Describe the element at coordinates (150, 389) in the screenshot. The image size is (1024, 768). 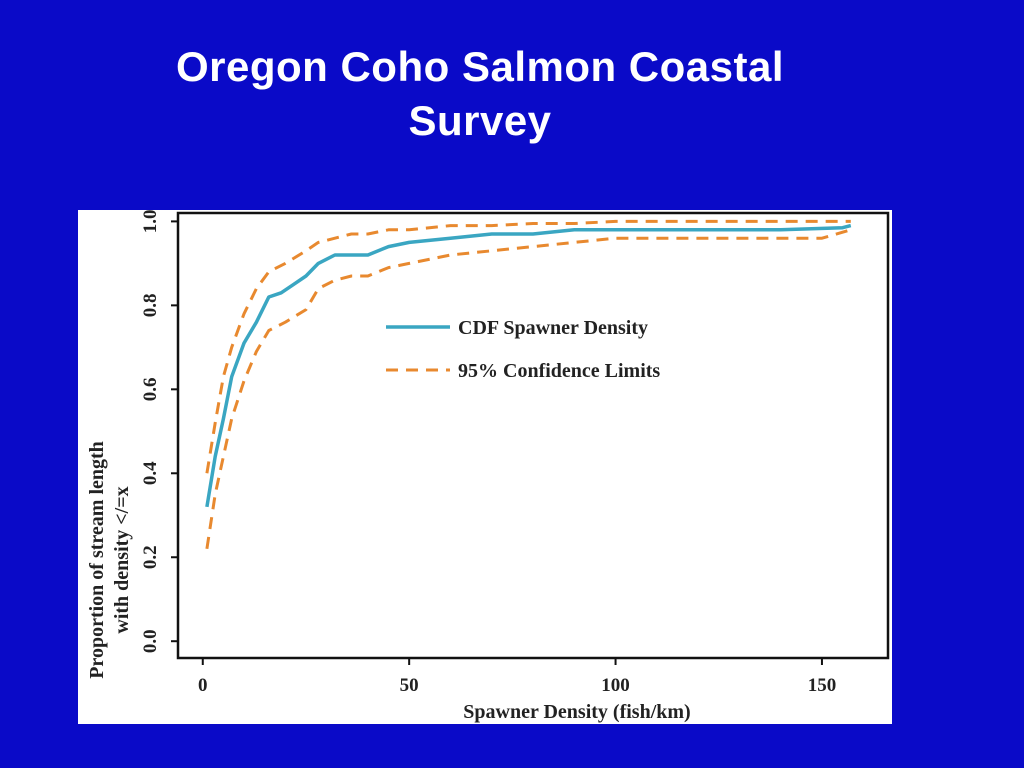
I see `y-tick-label: 0.6` at that location.